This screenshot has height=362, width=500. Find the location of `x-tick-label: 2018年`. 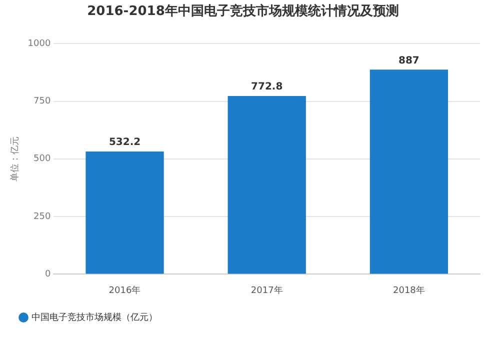

x-tick-label: 2018年 is located at coordinates (409, 290).